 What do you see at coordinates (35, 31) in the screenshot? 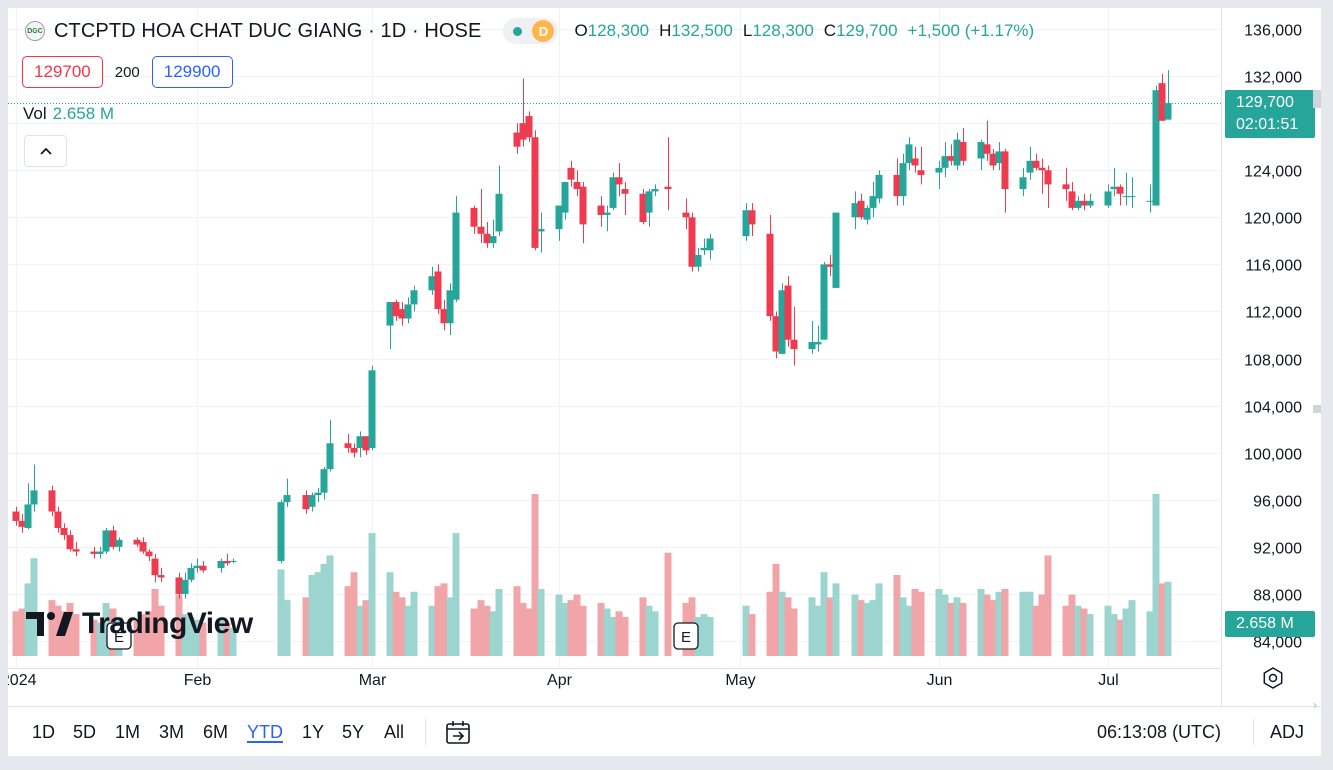
I see `symbol-logo: DGC` at bounding box center [35, 31].